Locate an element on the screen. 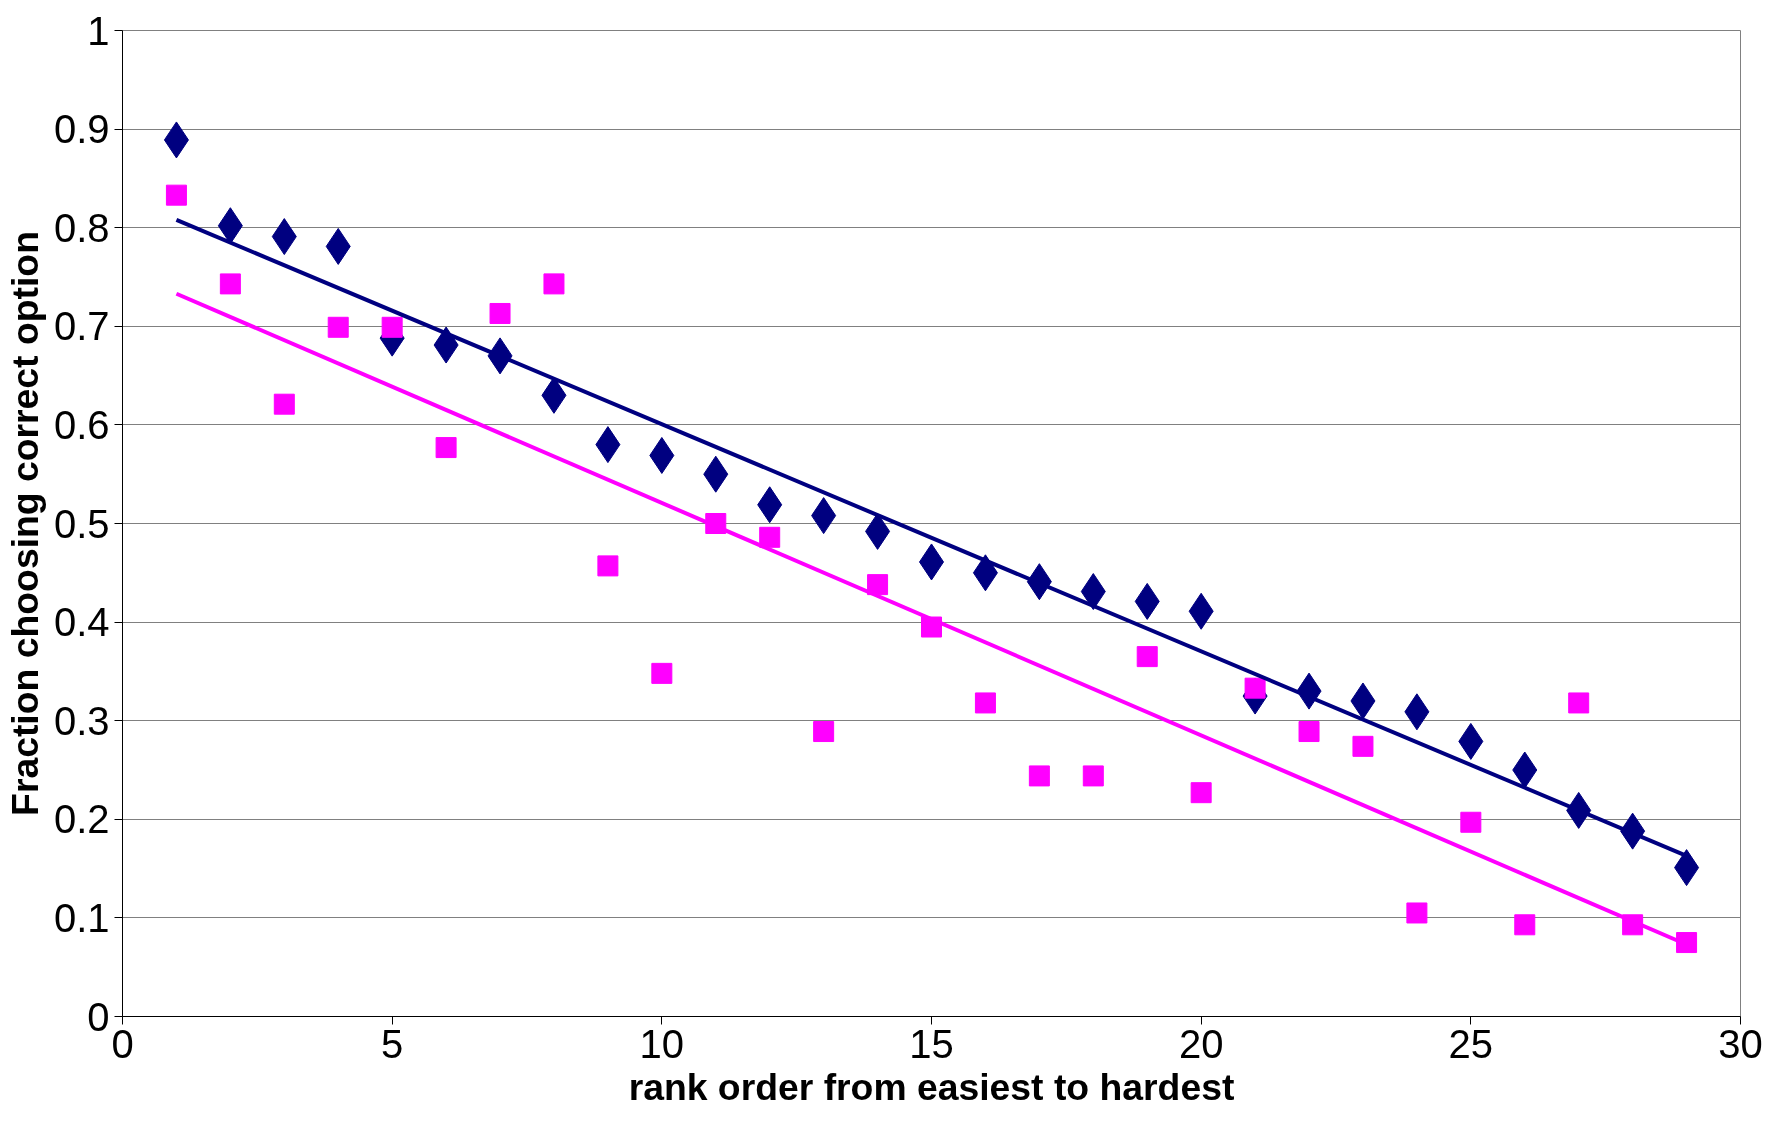 The image size is (1791, 1122). y-axis-title: Fraction choosing correct option is located at coordinates (24, 523).